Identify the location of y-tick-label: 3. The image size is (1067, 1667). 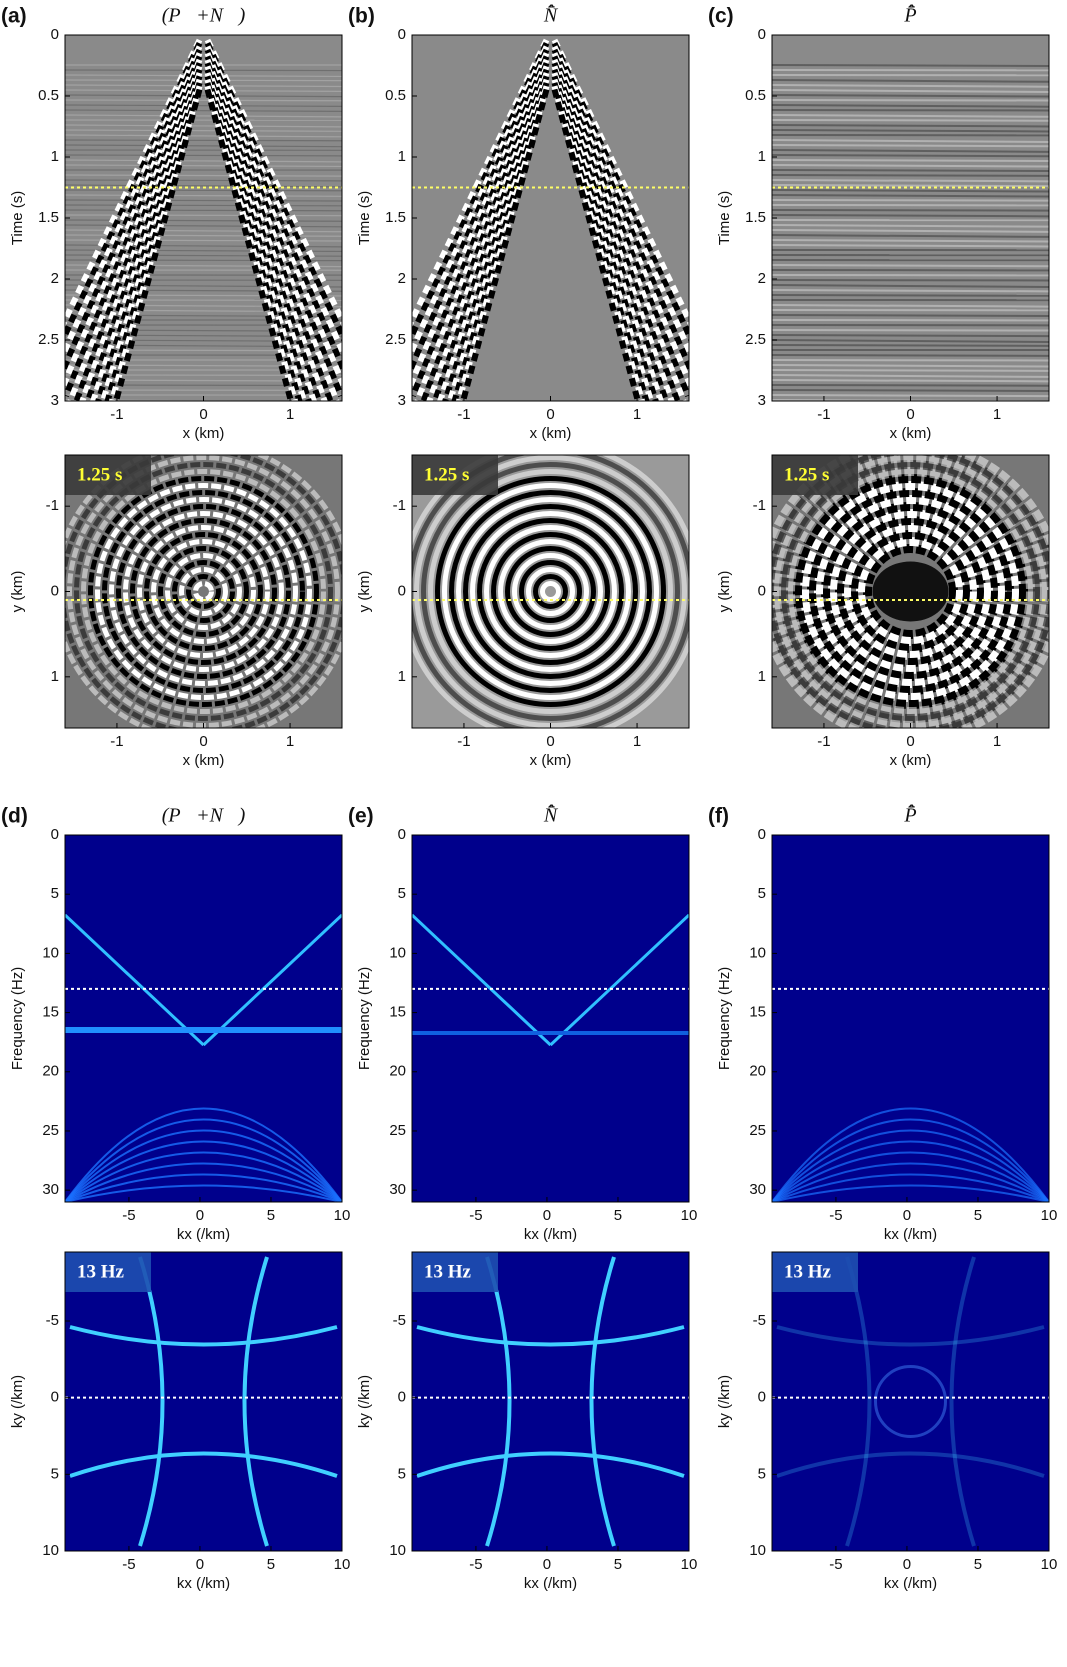
(55, 400).